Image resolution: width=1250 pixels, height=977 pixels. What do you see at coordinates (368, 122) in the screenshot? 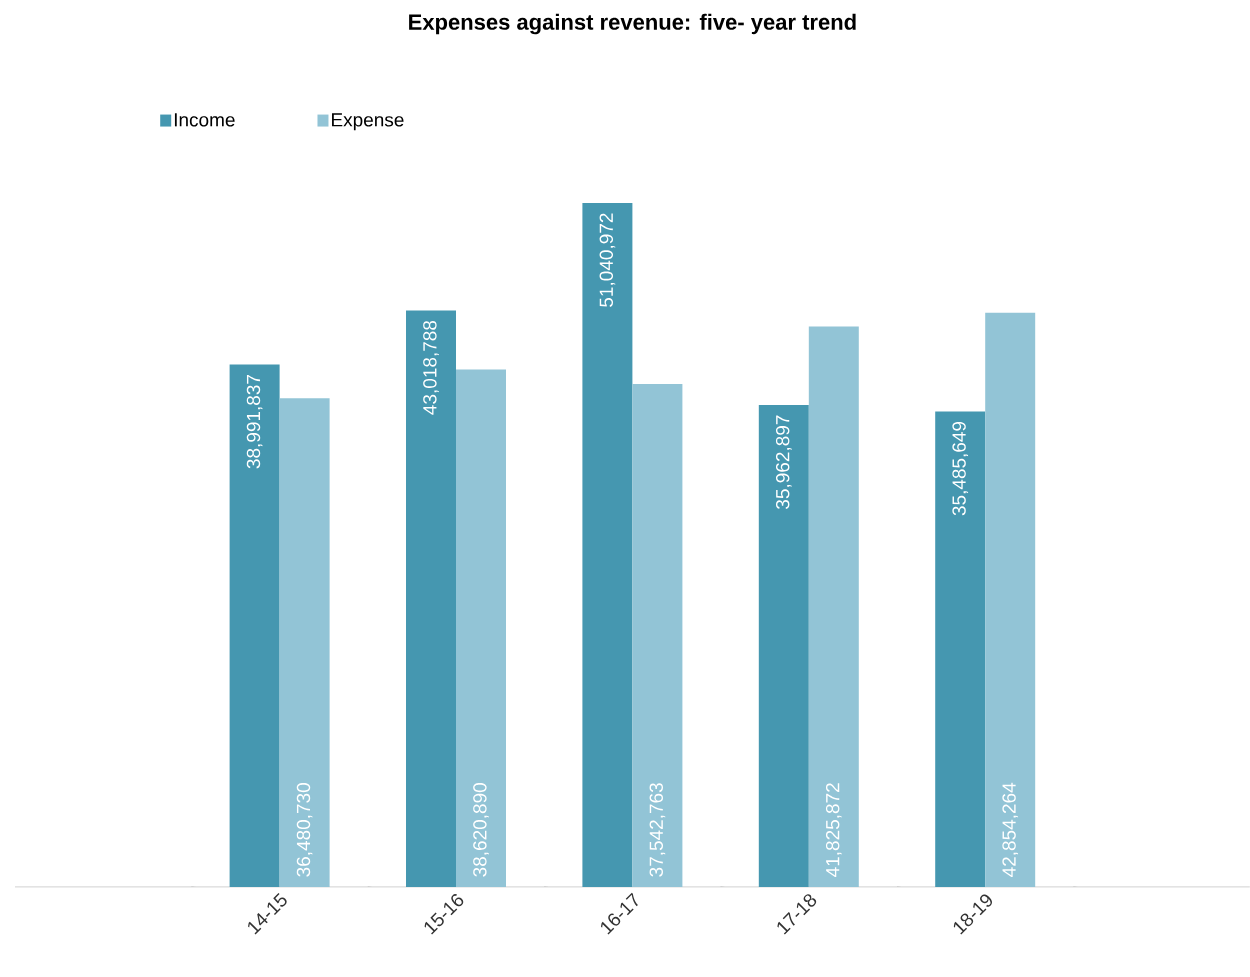
I see `legend-label: Expense` at bounding box center [368, 122].